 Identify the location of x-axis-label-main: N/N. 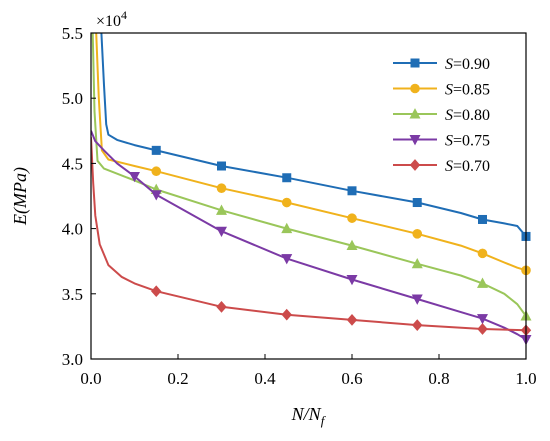
(306, 414).